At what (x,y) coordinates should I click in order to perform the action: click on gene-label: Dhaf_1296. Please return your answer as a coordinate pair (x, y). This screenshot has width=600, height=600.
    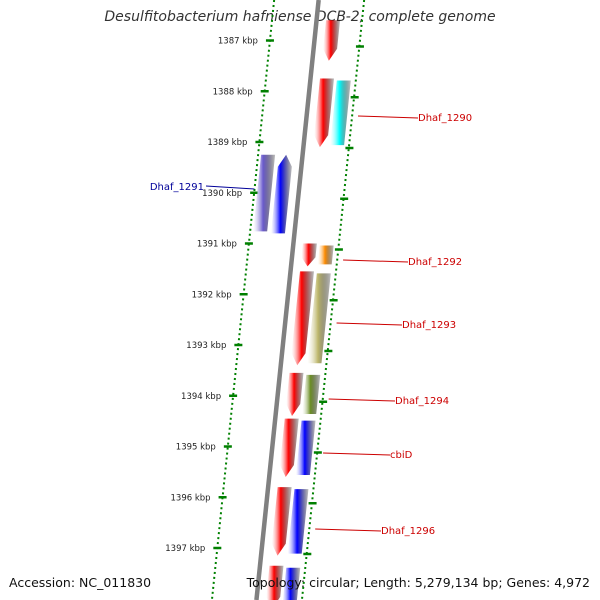
    Looking at the image, I should click on (408, 531).